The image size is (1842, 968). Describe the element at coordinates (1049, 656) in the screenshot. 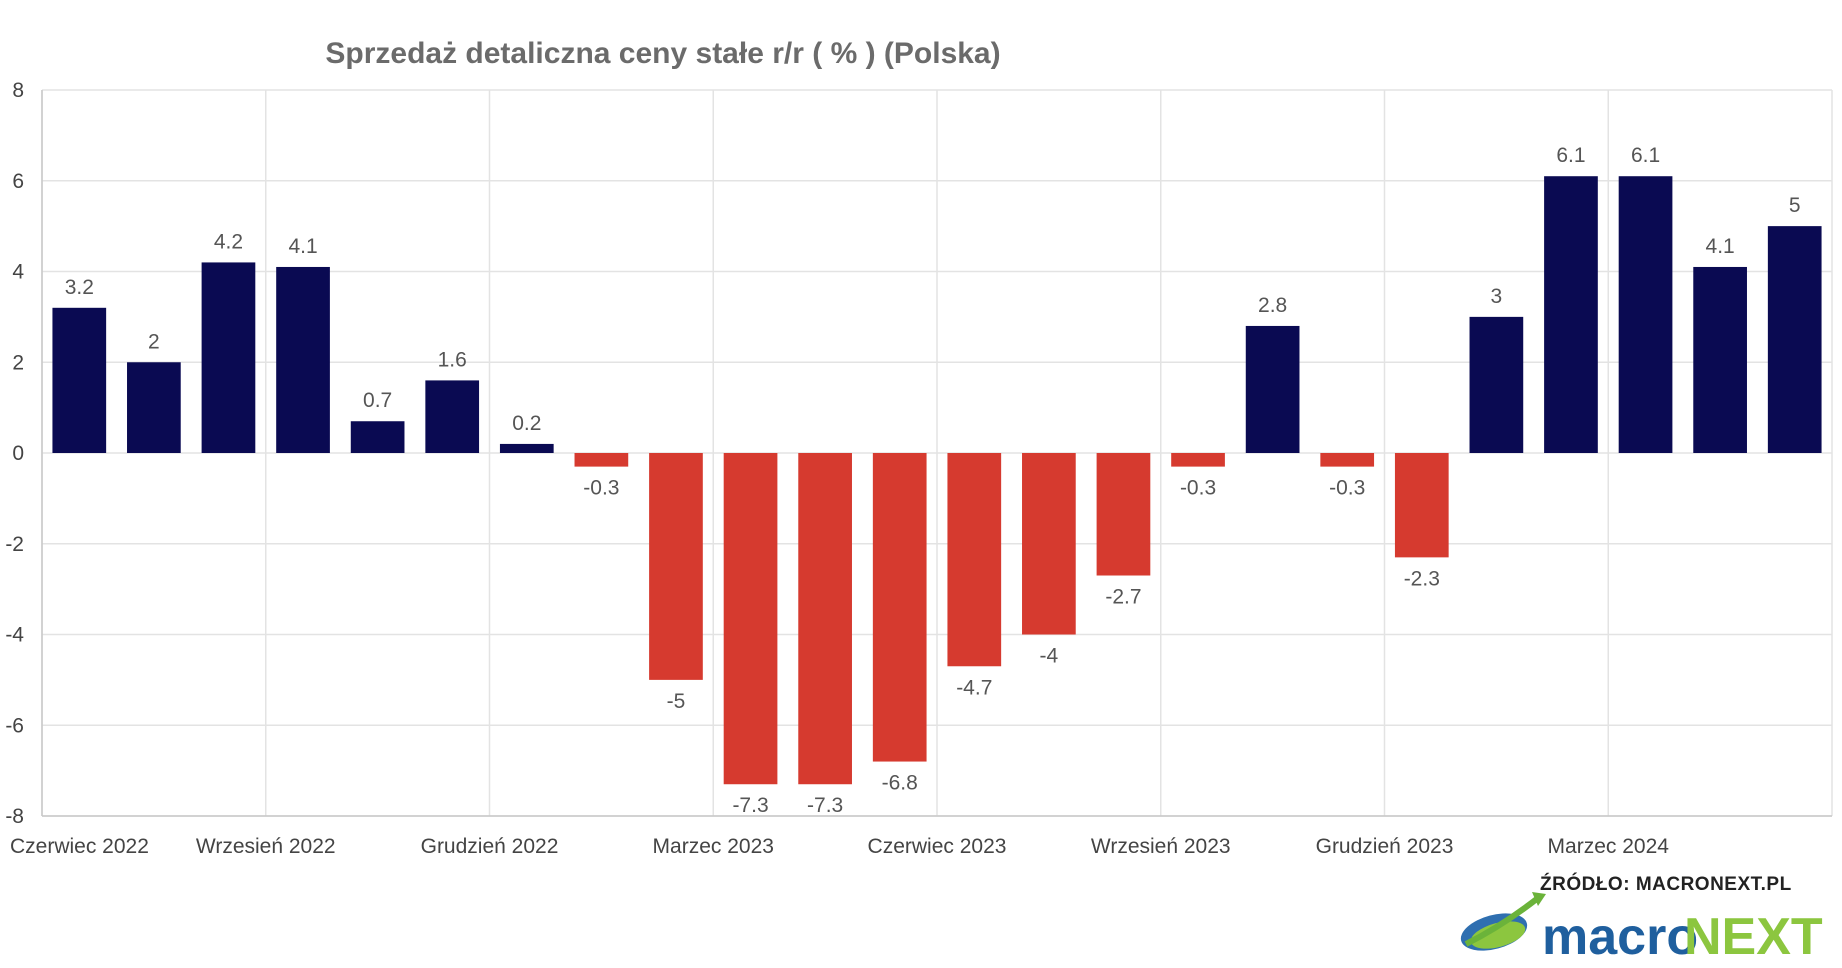

I see `data-label: -4` at that location.